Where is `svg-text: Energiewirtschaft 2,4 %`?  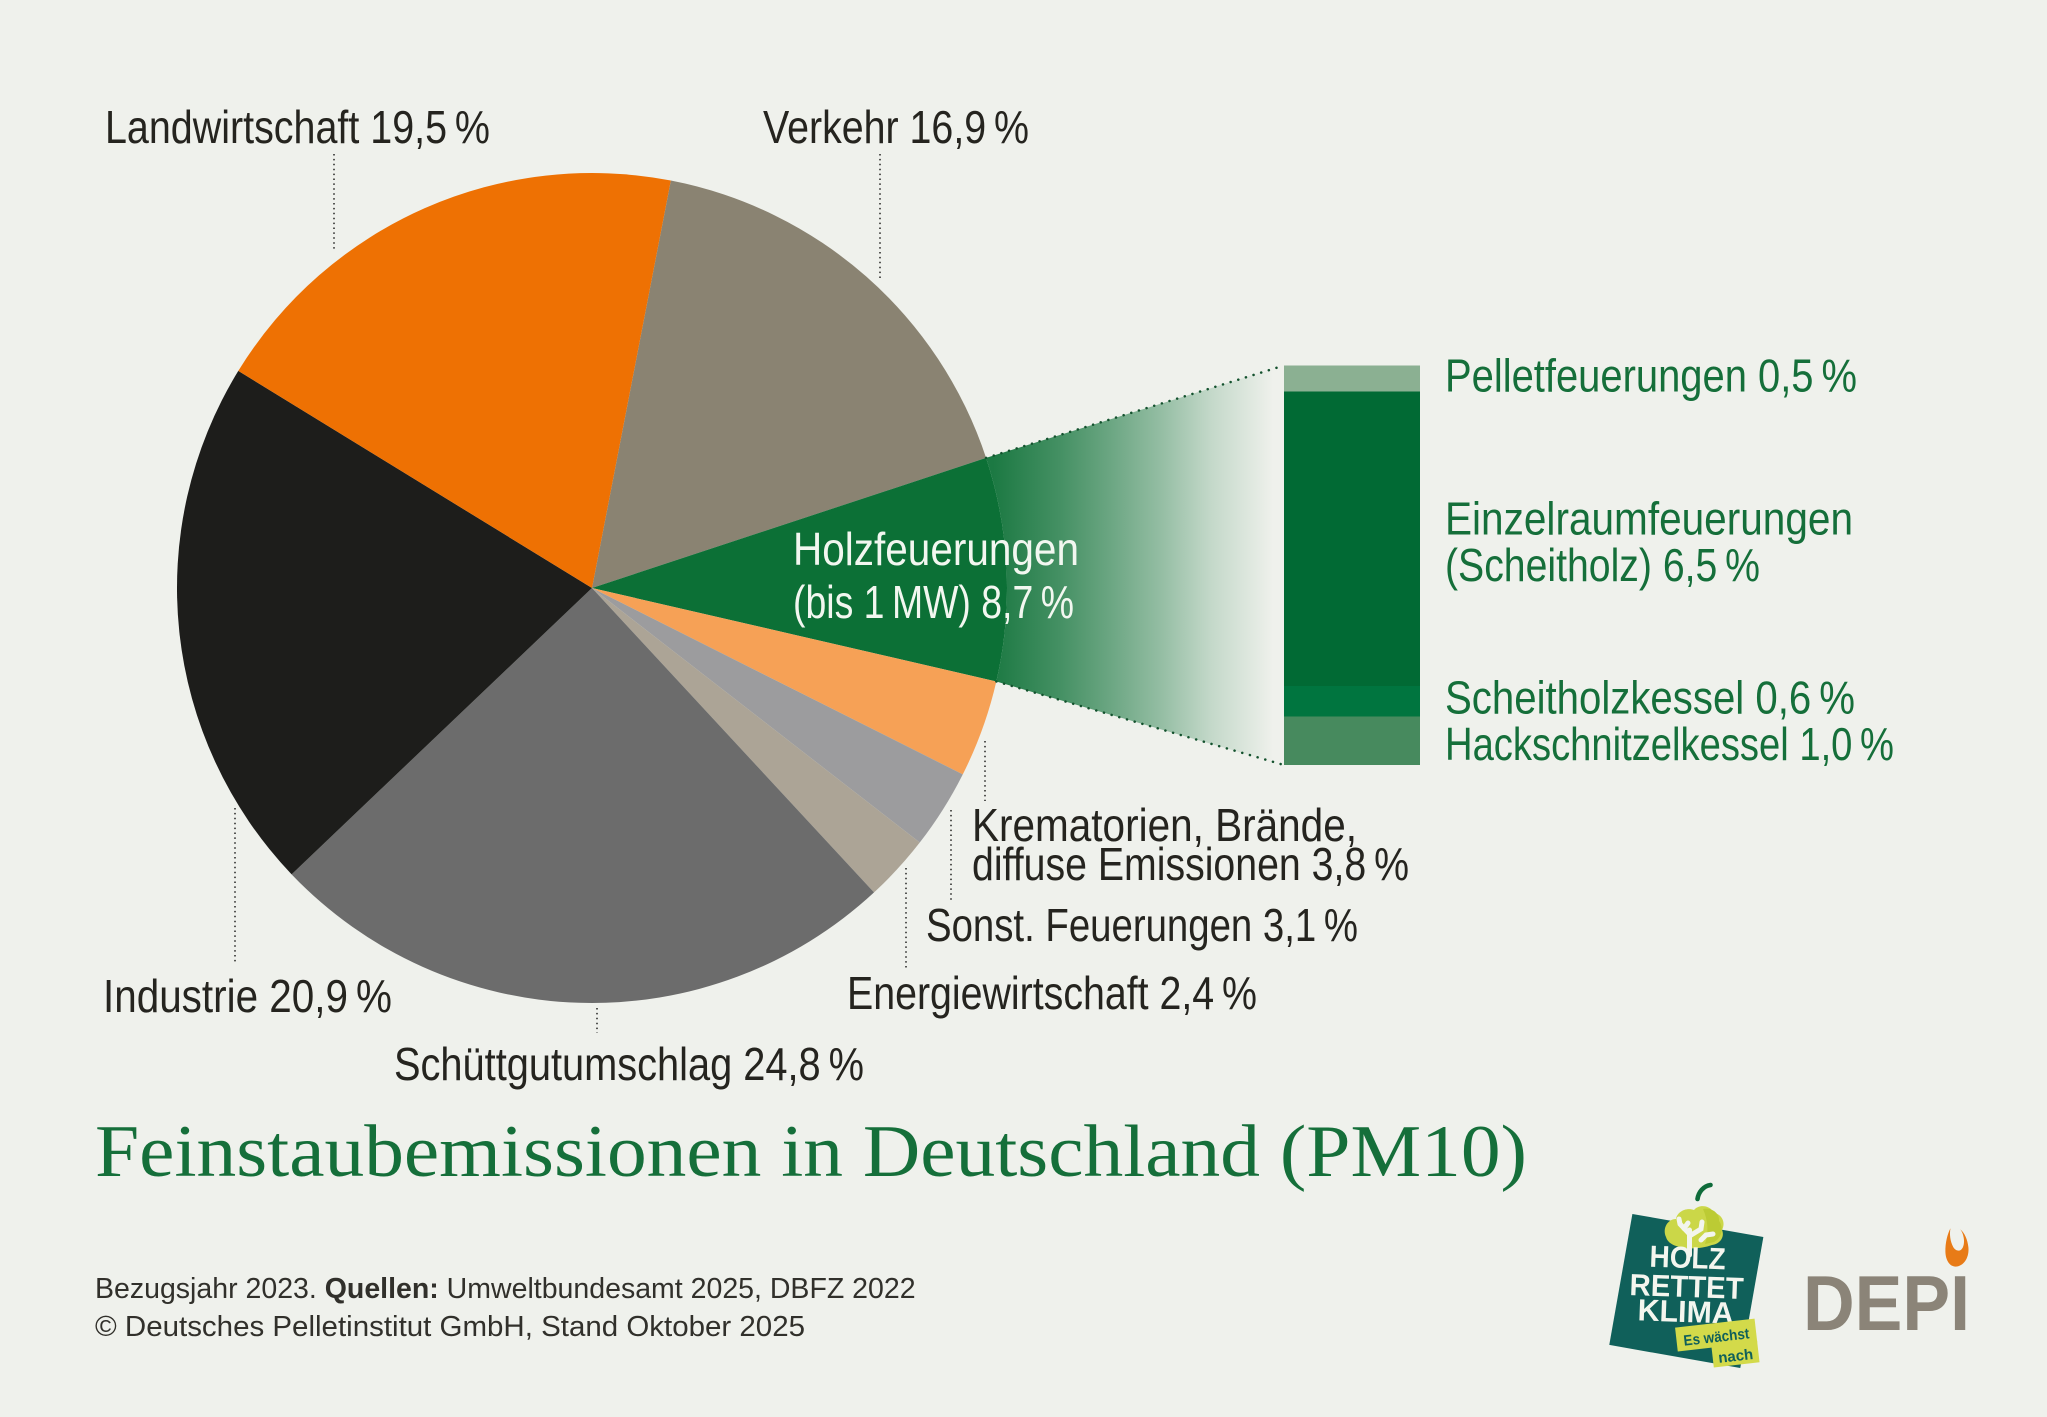 svg-text: Energiewirtschaft 2,4 % is located at coordinates (1052, 993).